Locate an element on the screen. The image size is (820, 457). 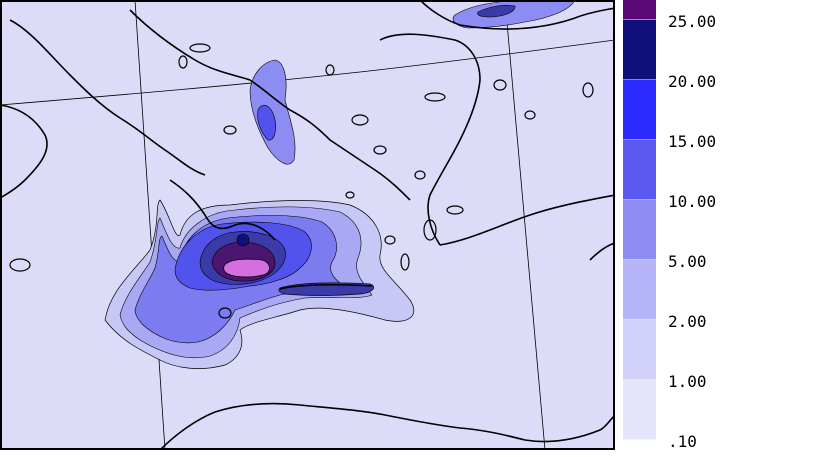
legend-label-0.1: .10 is located at coordinates (682, 441).